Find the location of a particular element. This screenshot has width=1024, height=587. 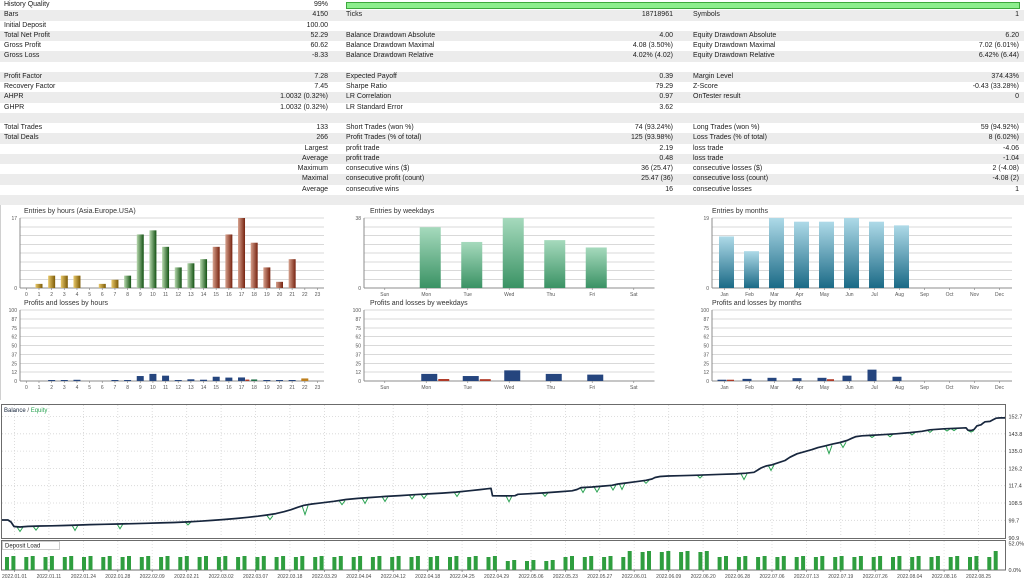

svg-text: 2022.04.18 is located at coordinates (427, 577).